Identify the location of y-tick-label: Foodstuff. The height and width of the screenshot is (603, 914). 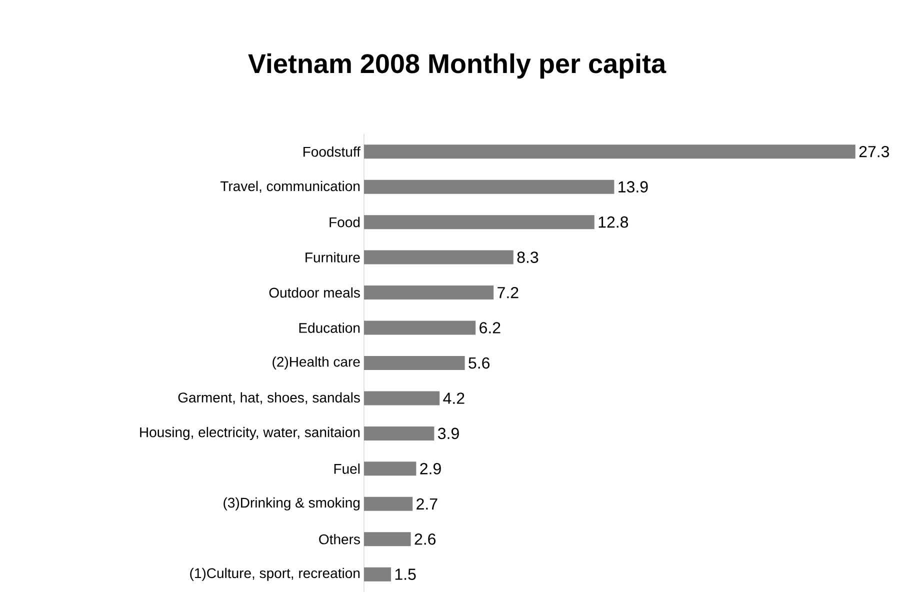
(332, 151).